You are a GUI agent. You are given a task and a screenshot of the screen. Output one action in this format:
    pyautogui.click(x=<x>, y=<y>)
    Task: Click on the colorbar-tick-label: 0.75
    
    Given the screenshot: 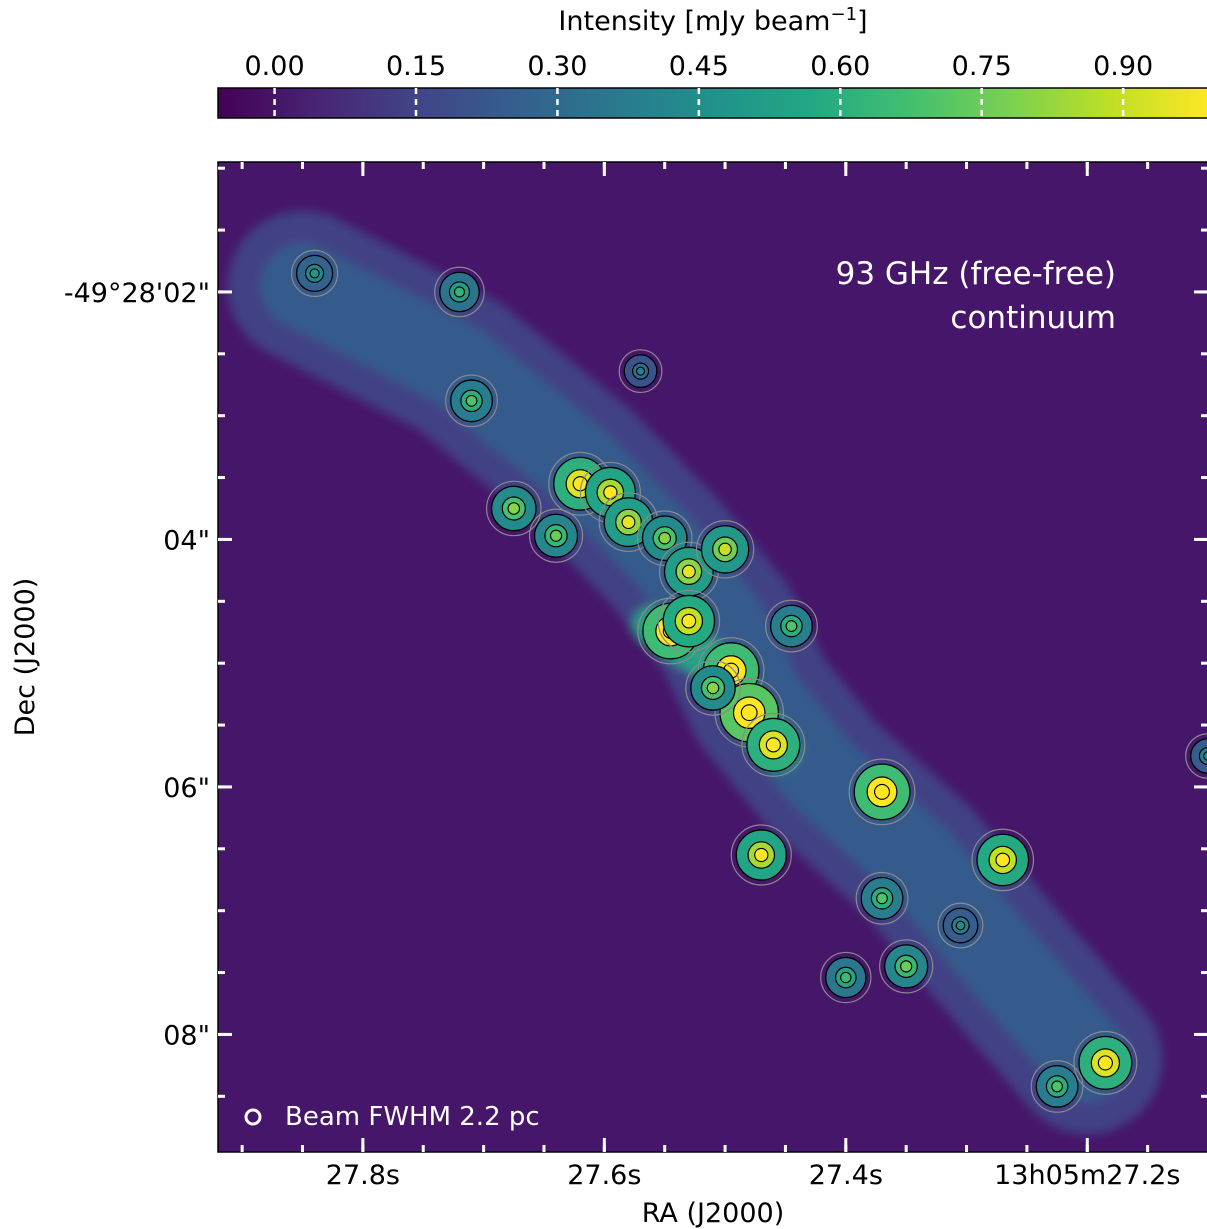 What is the action you would take?
    pyautogui.click(x=982, y=66)
    